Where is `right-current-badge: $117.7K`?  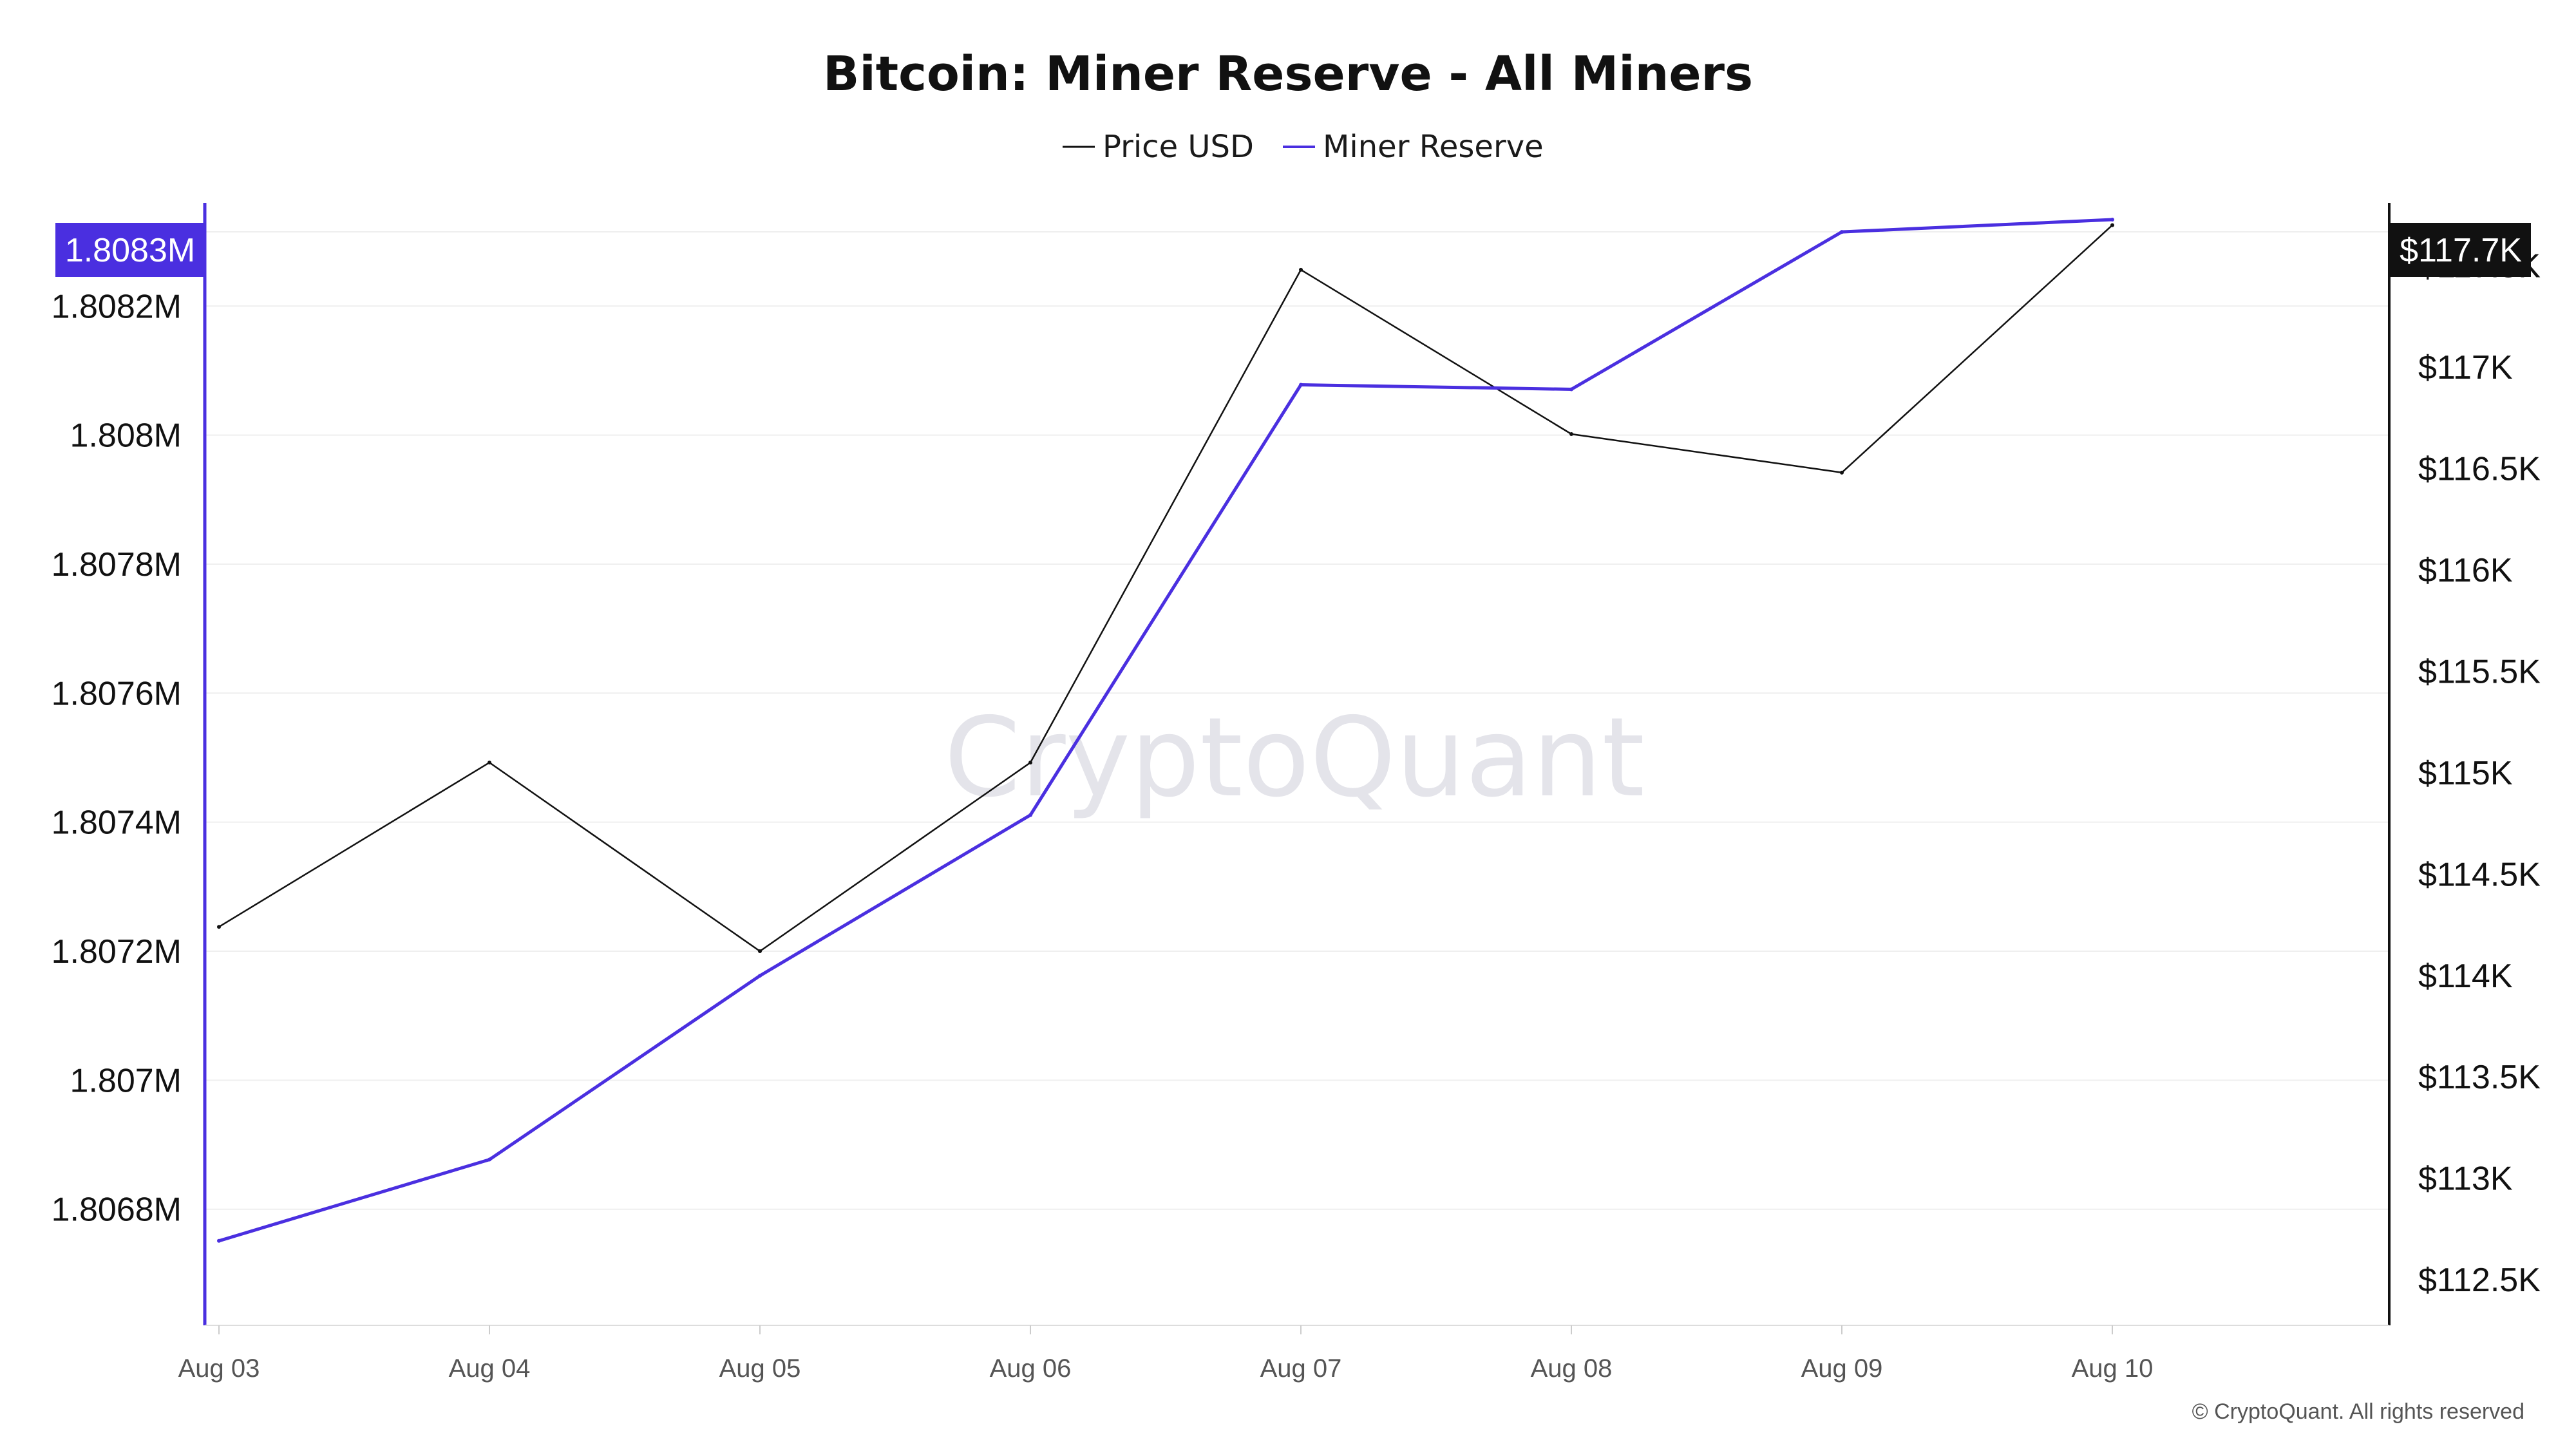
right-current-badge: $117.7K is located at coordinates (2461, 250).